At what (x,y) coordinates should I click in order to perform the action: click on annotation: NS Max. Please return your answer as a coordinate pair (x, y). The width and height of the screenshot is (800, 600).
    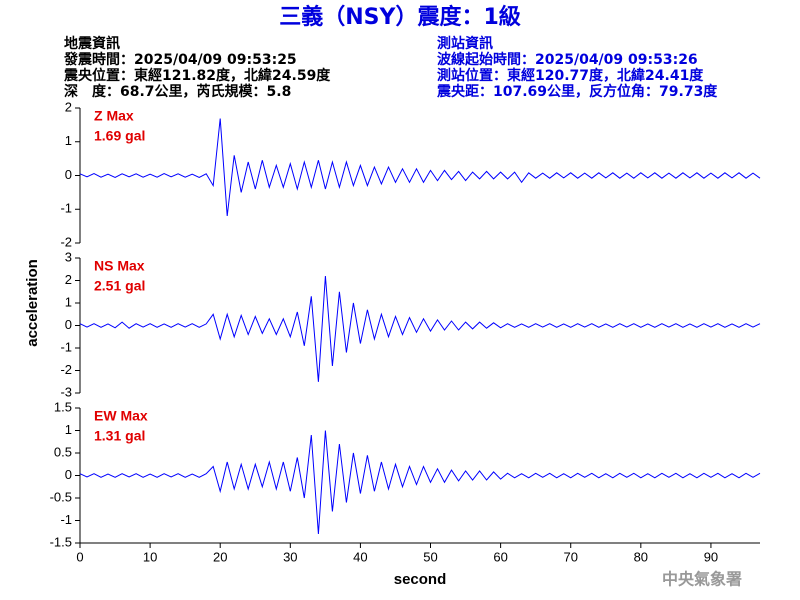
    Looking at the image, I should click on (119, 266).